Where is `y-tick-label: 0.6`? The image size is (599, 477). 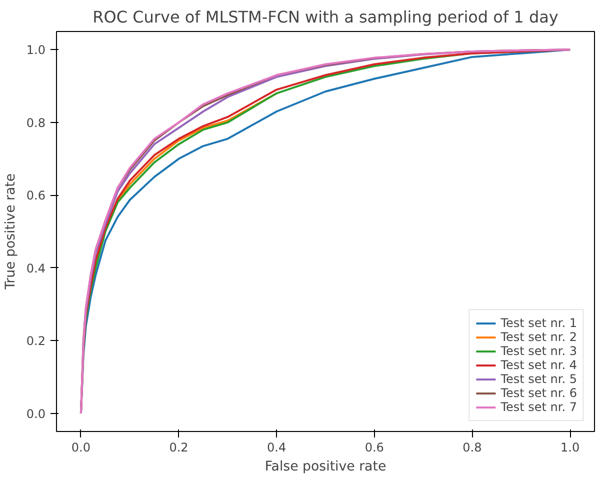
y-tick-label: 0.6 is located at coordinates (36, 195).